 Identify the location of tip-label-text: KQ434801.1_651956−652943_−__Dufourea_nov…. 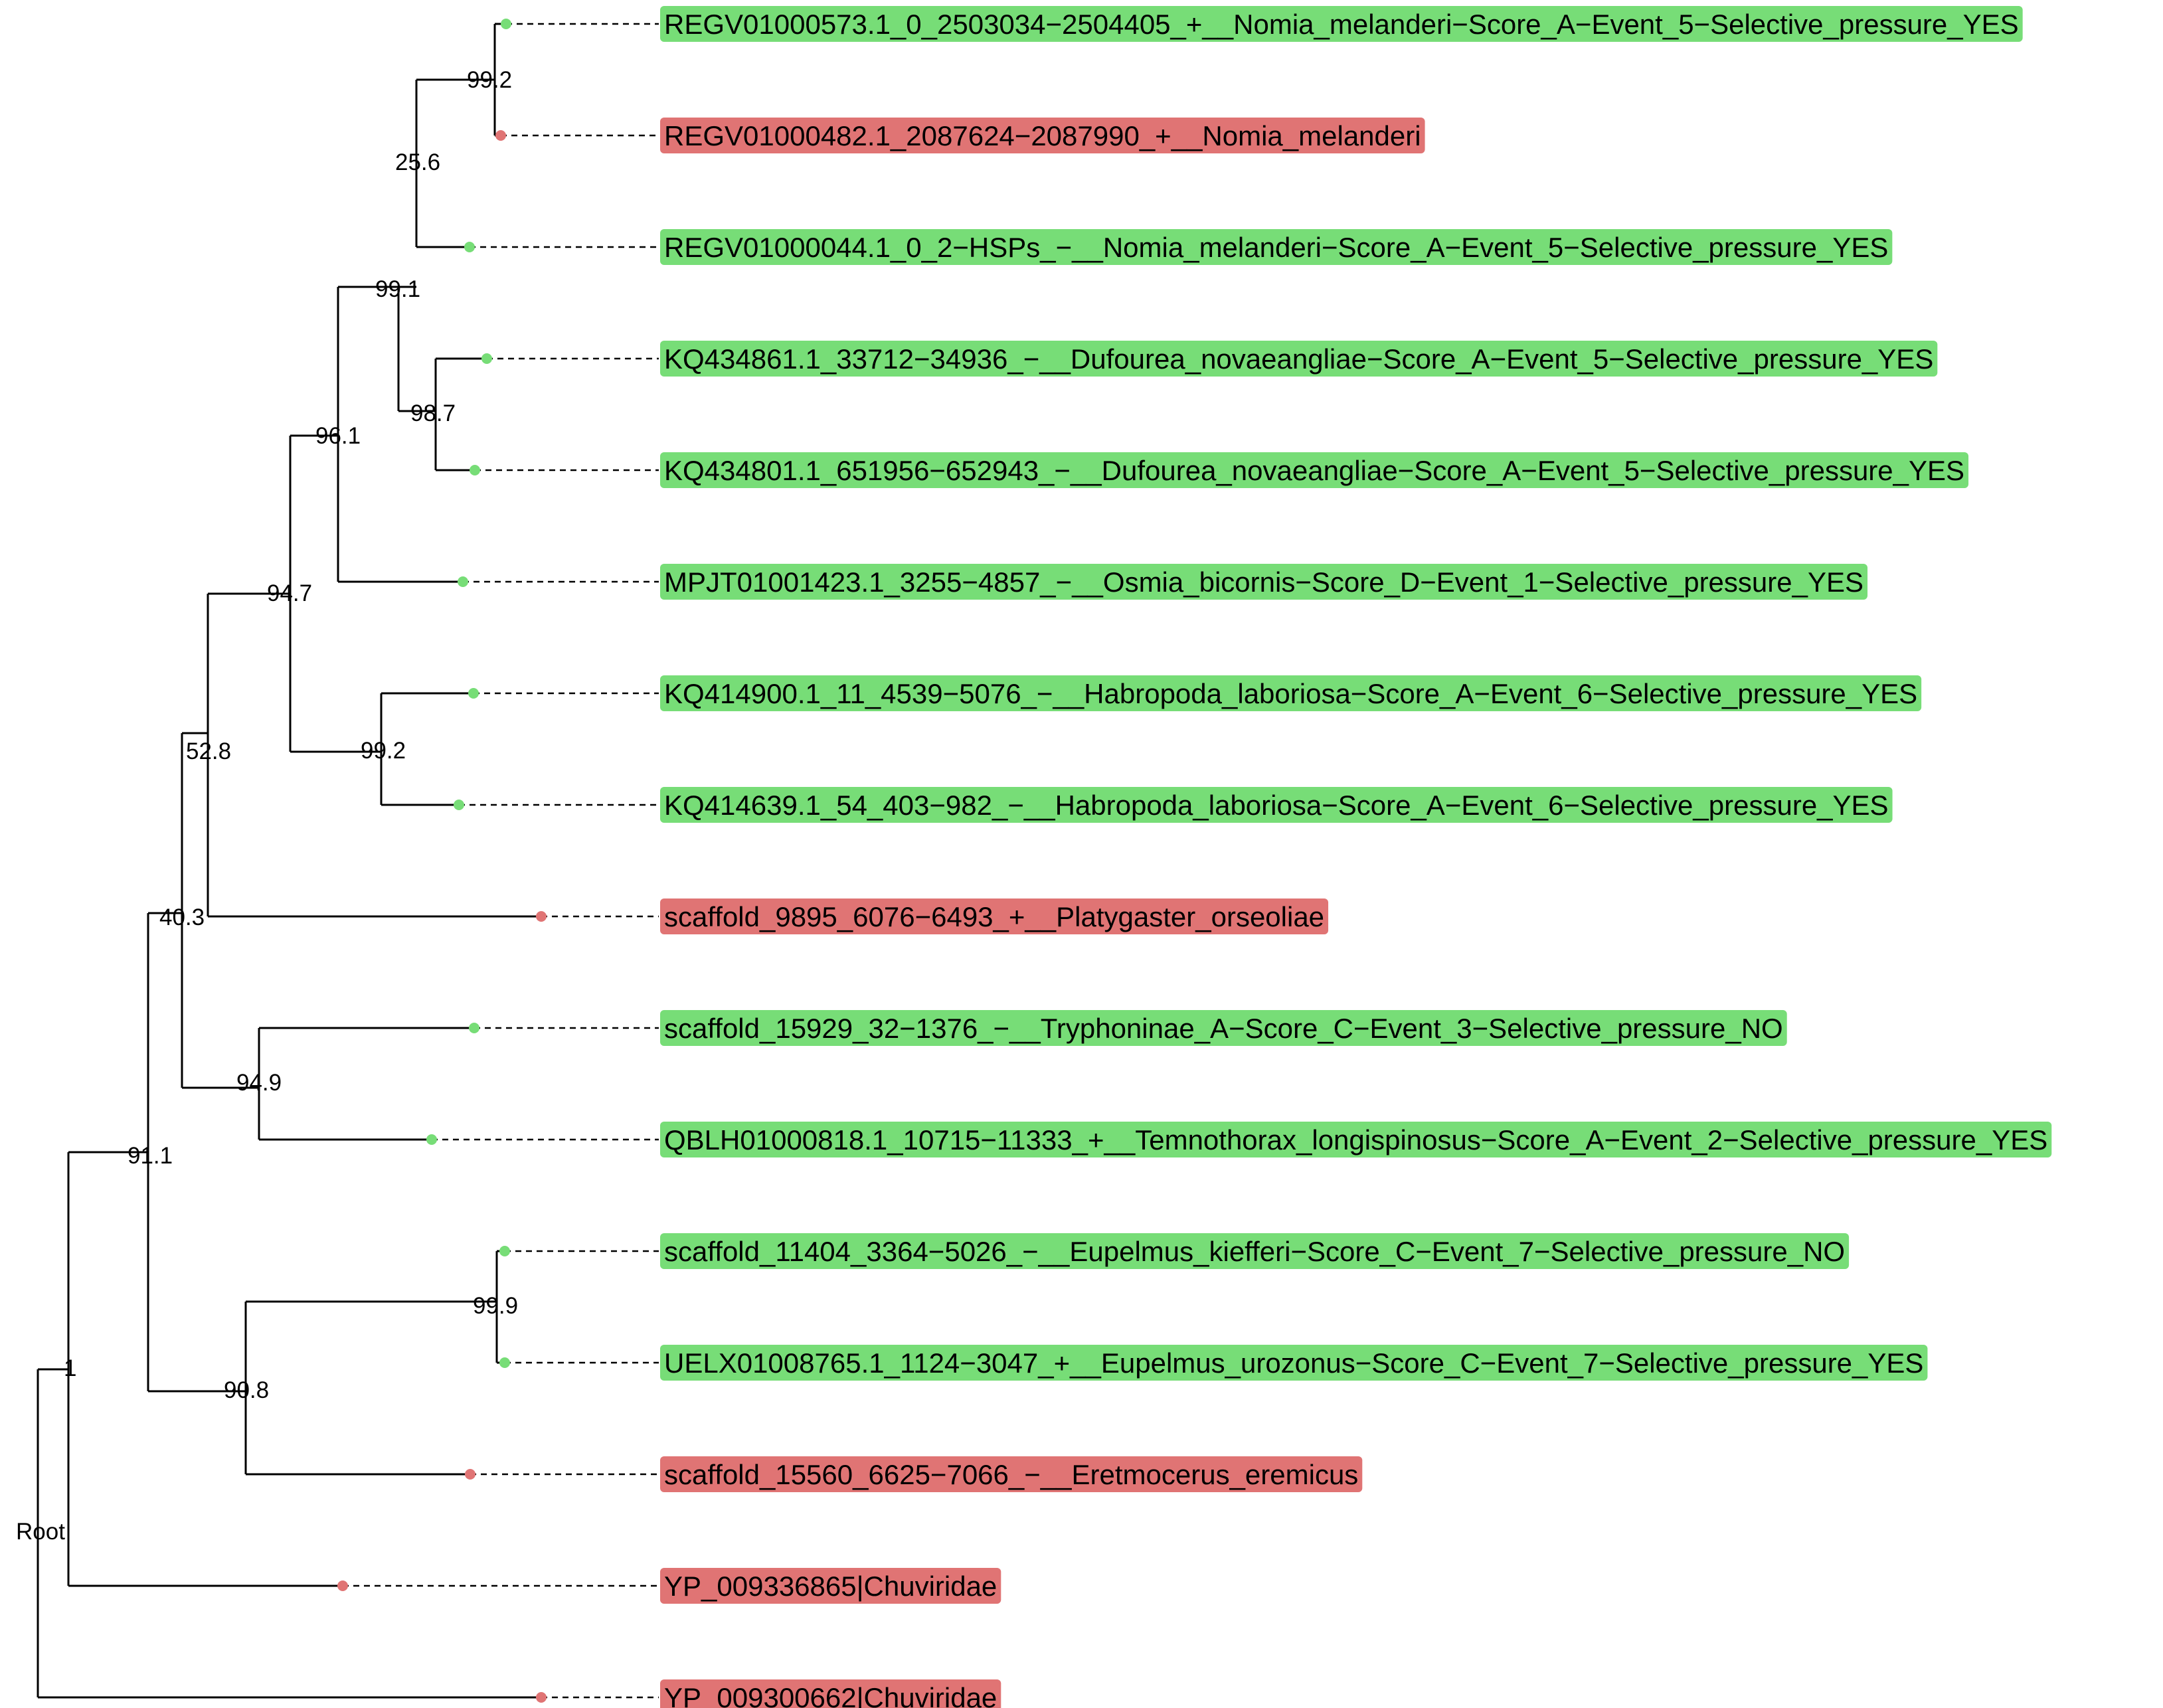
(1314, 470).